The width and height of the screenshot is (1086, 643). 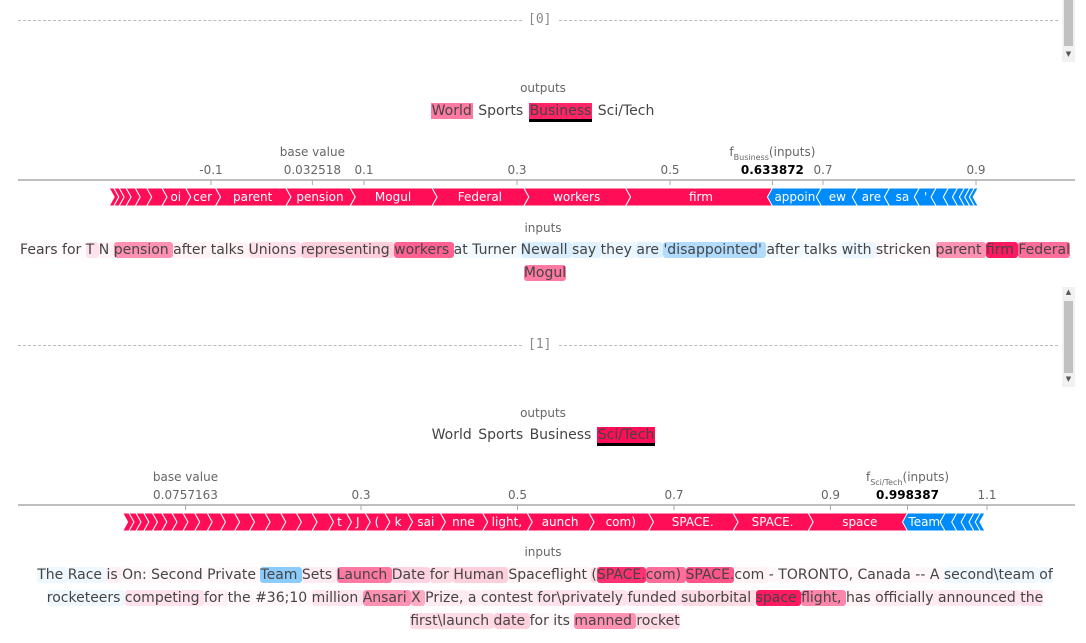 What do you see at coordinates (906, 598) in the screenshot?
I see `input-token: officially` at bounding box center [906, 598].